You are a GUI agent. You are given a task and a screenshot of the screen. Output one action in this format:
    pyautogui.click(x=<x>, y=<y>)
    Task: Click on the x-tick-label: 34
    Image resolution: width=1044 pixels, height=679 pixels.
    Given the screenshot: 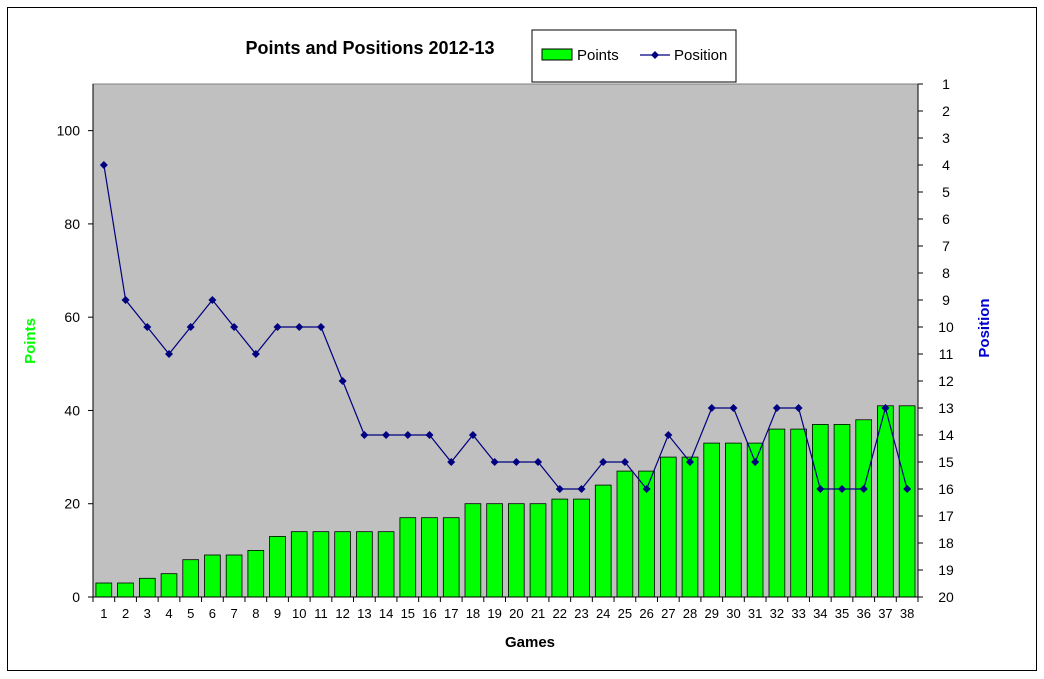 What is the action you would take?
    pyautogui.click(x=820, y=613)
    